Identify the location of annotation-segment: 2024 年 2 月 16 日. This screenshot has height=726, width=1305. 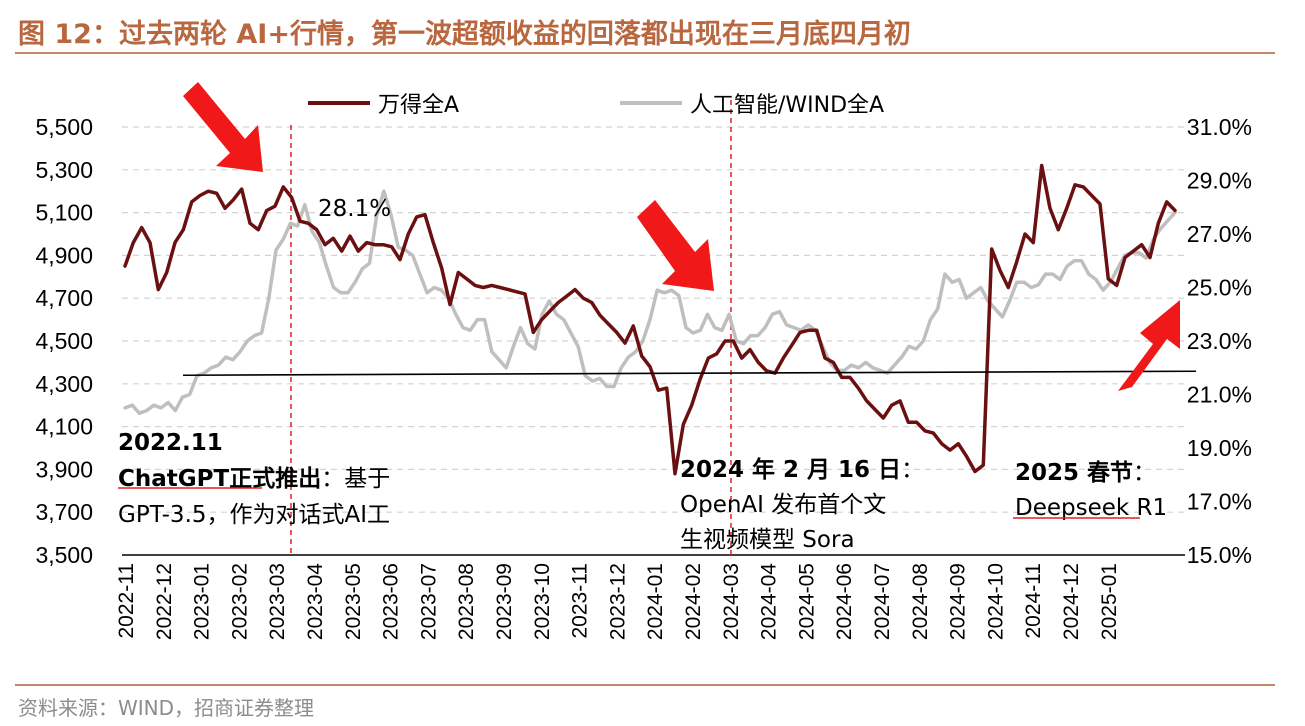
(790, 469).